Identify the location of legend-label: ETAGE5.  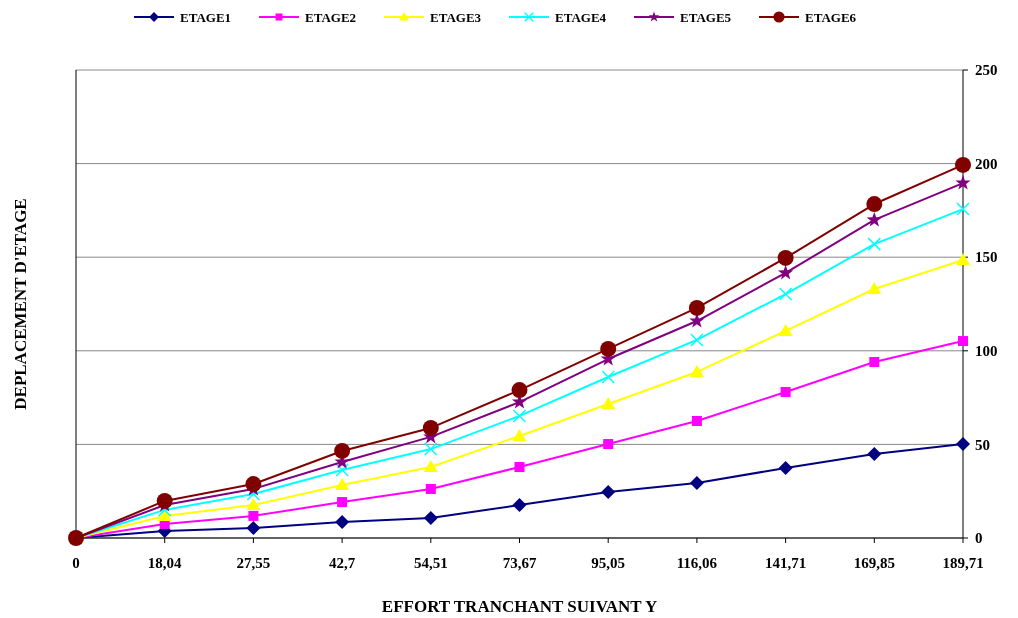
(706, 17).